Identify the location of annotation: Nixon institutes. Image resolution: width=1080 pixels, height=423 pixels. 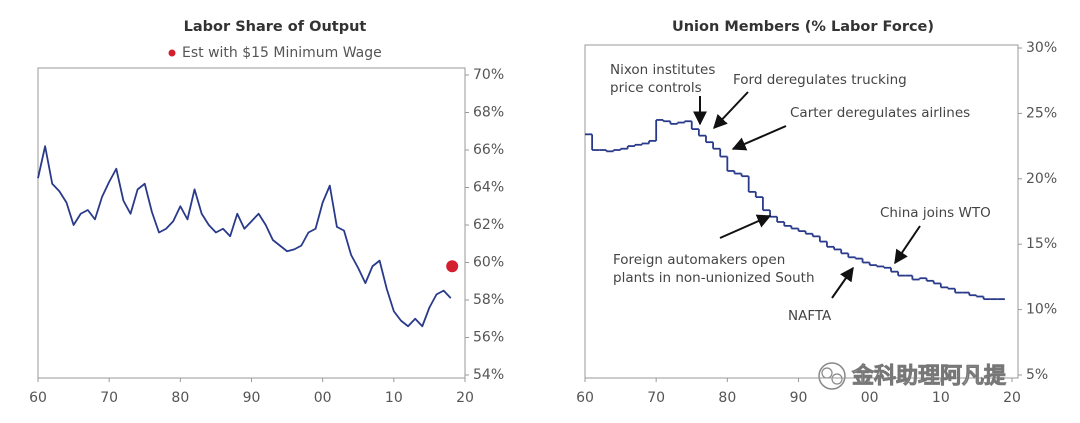
(662, 70).